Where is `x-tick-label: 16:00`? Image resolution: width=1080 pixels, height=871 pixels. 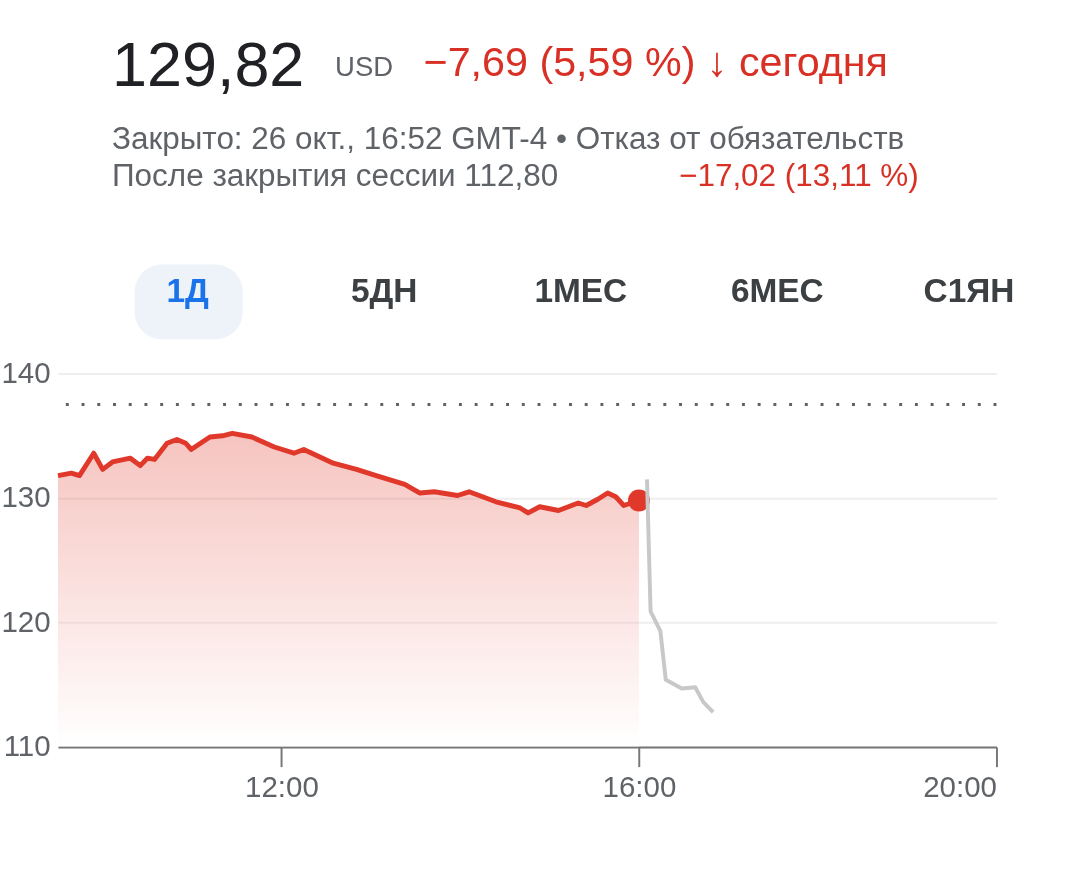
x-tick-label: 16:00 is located at coordinates (639, 786).